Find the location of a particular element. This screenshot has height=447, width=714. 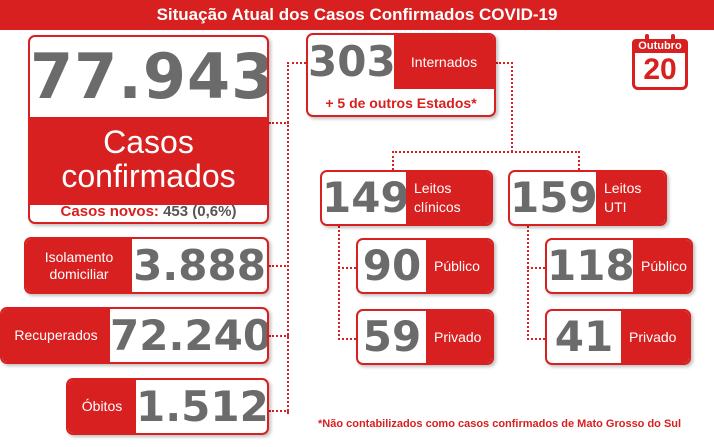

recovered-card: Recuperados 72.240 is located at coordinates (134, 335).